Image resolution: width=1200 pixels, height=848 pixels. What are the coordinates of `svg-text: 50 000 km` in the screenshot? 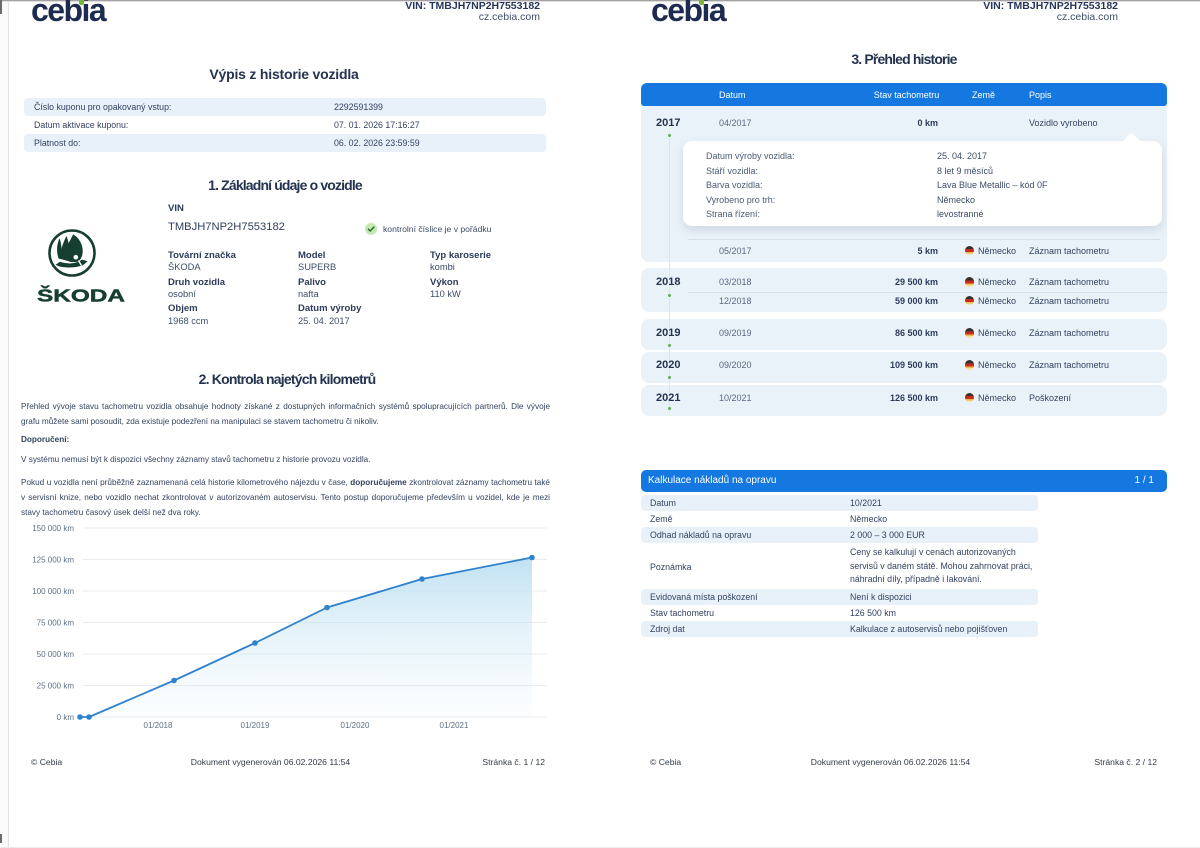 It's located at (56, 654).